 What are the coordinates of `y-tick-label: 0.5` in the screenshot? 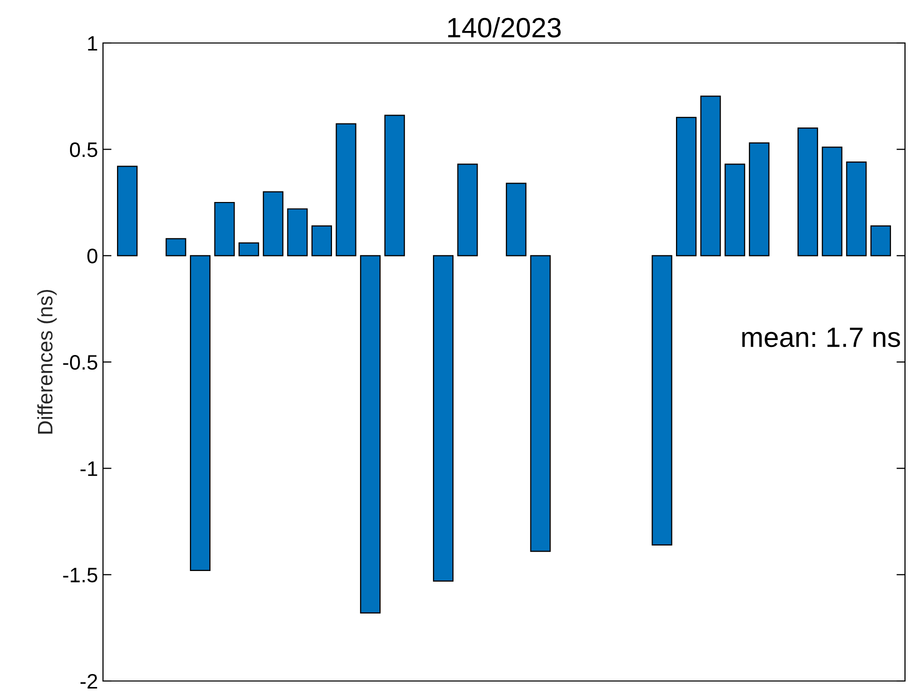 It's located at (84, 150).